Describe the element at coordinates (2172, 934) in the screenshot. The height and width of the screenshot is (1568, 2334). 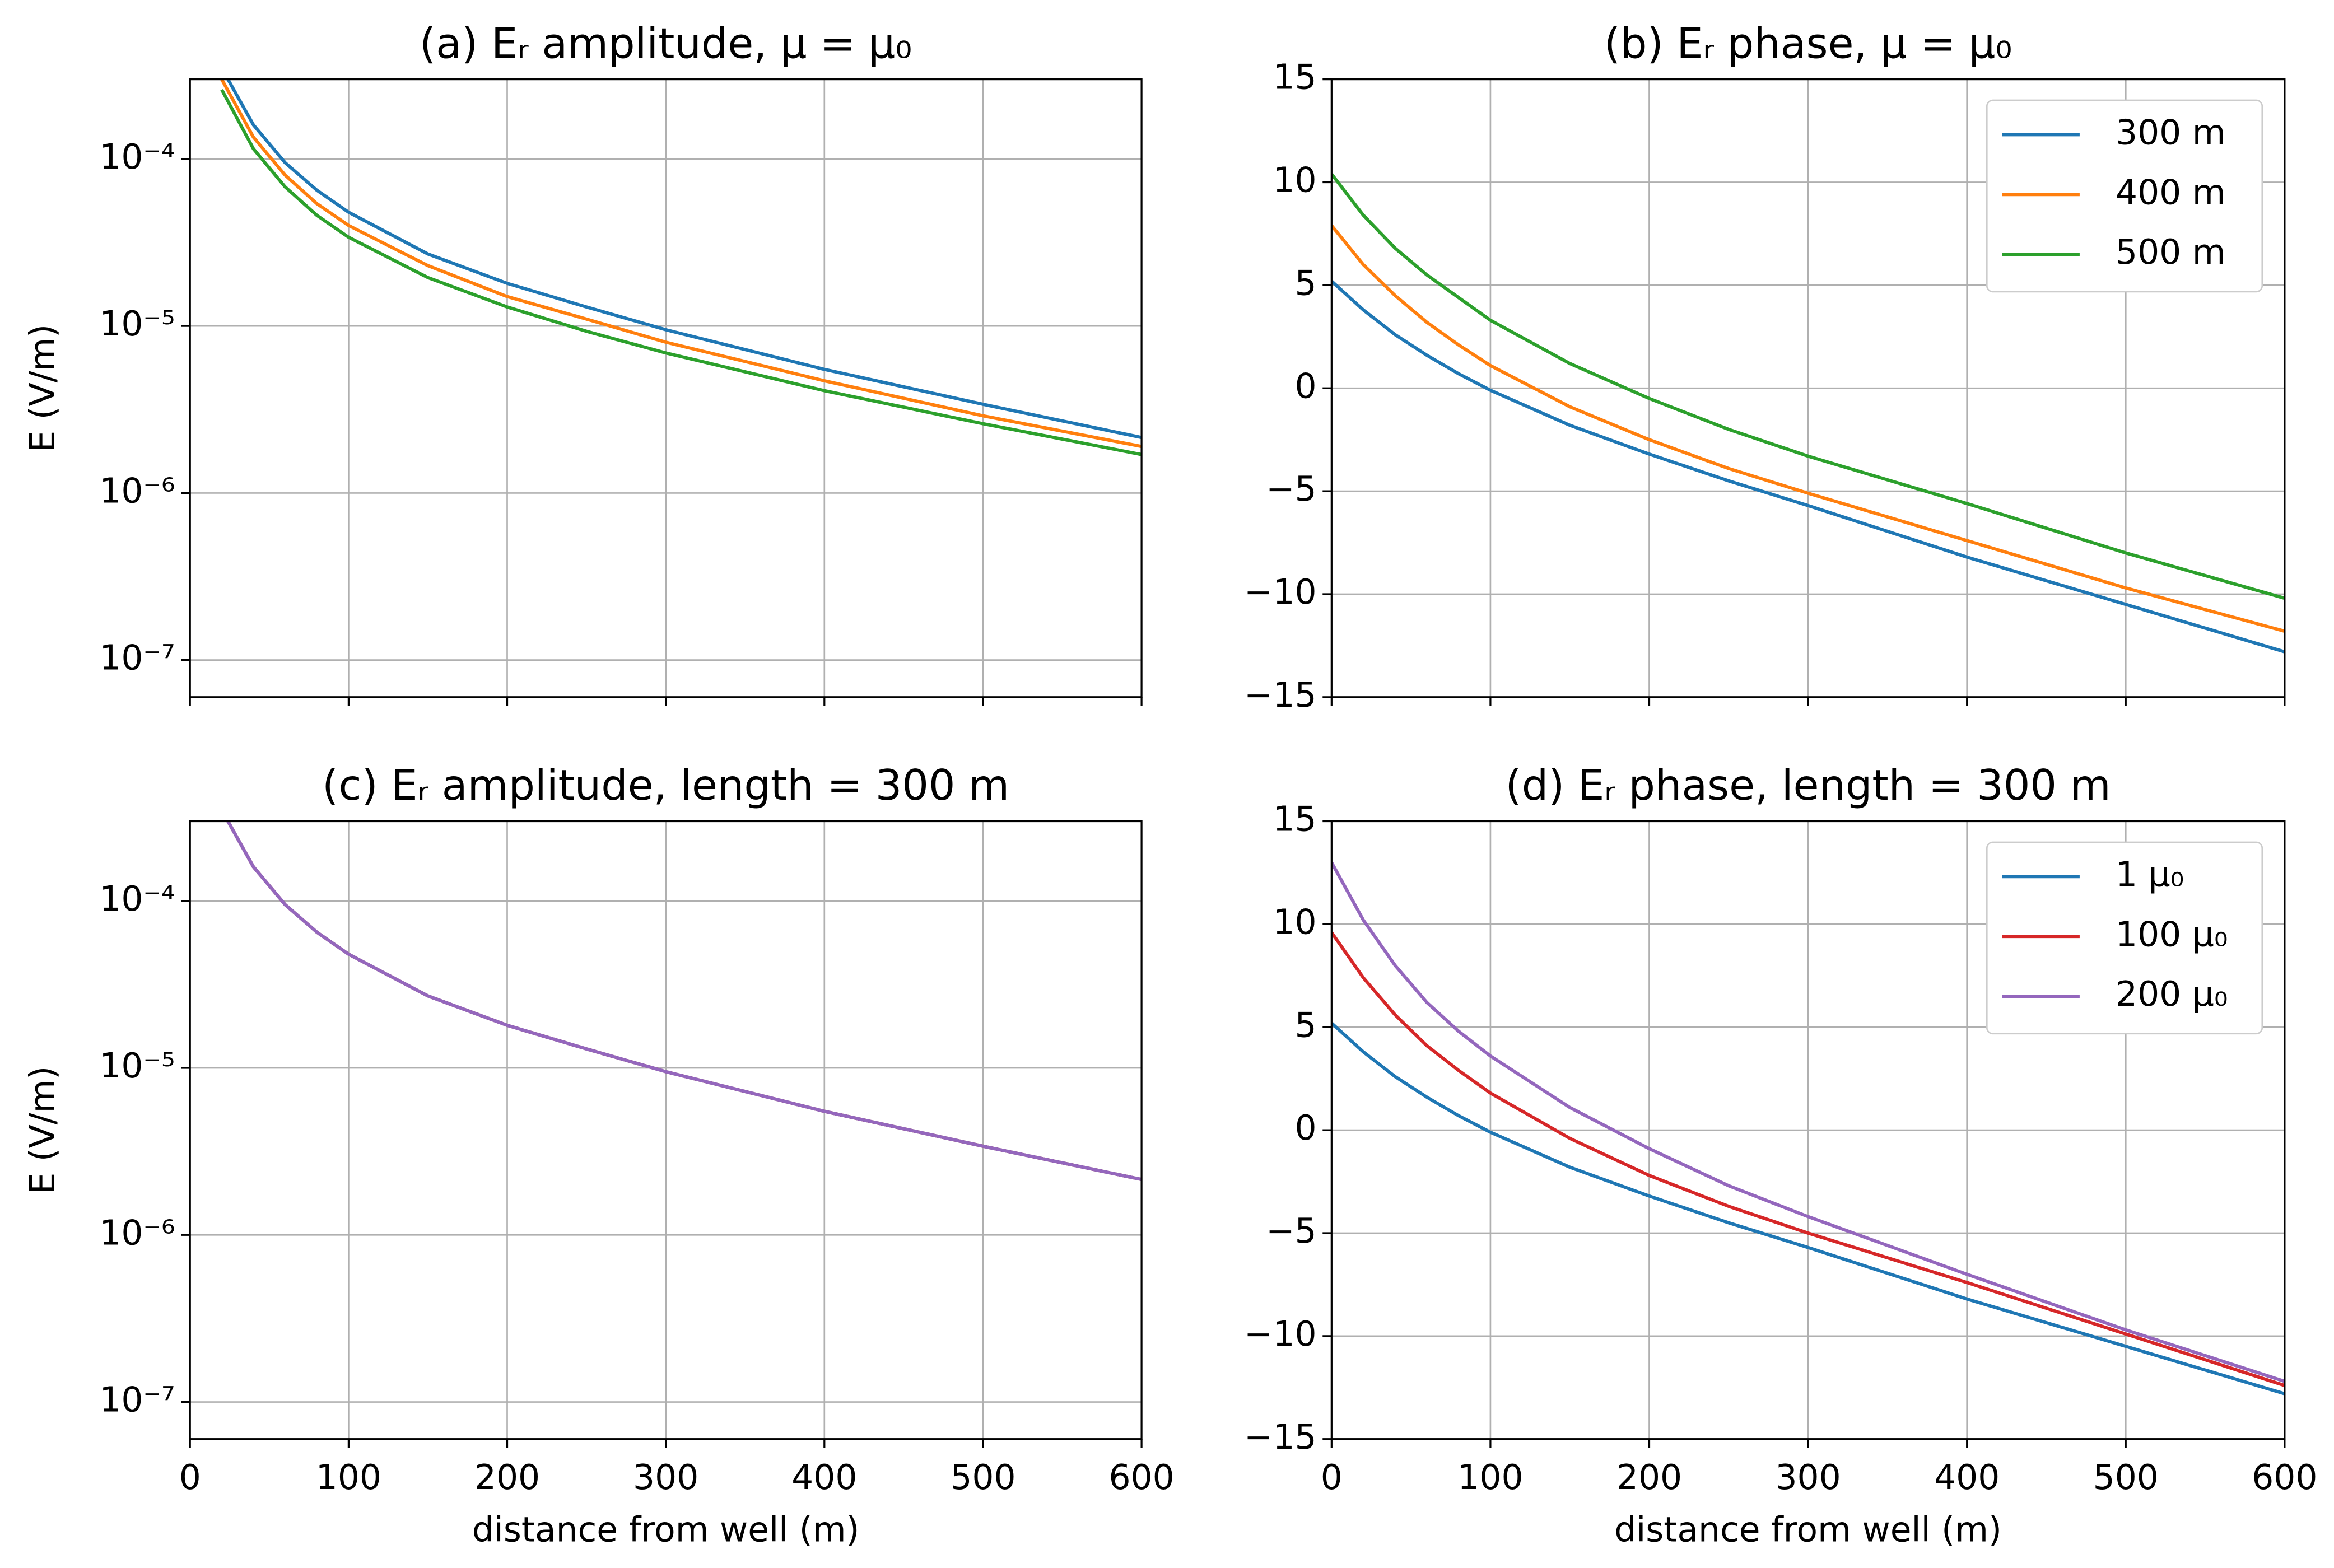
I see `legend-label: 100 μ₀` at that location.